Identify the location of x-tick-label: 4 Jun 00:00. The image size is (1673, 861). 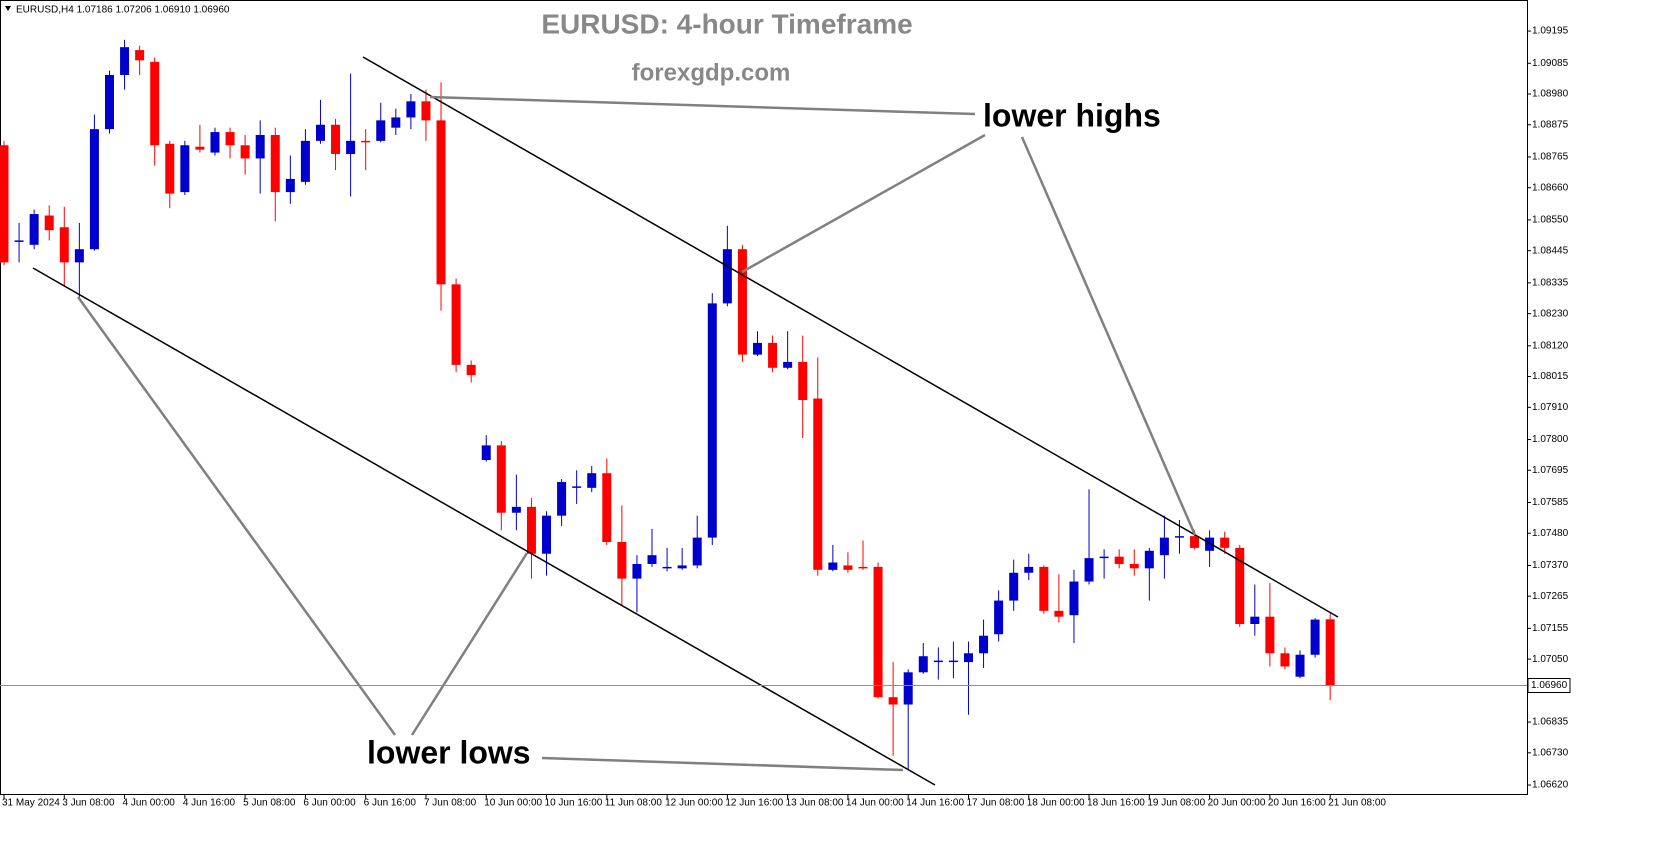
(149, 803).